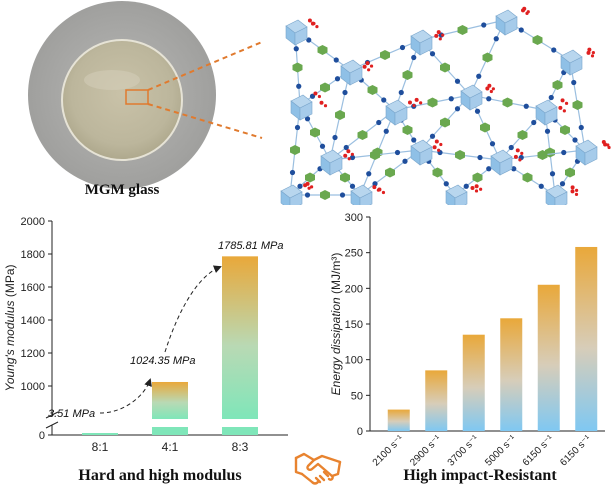 The width and height of the screenshot is (611, 501). I want to click on bar-4:1, so click(170, 400).